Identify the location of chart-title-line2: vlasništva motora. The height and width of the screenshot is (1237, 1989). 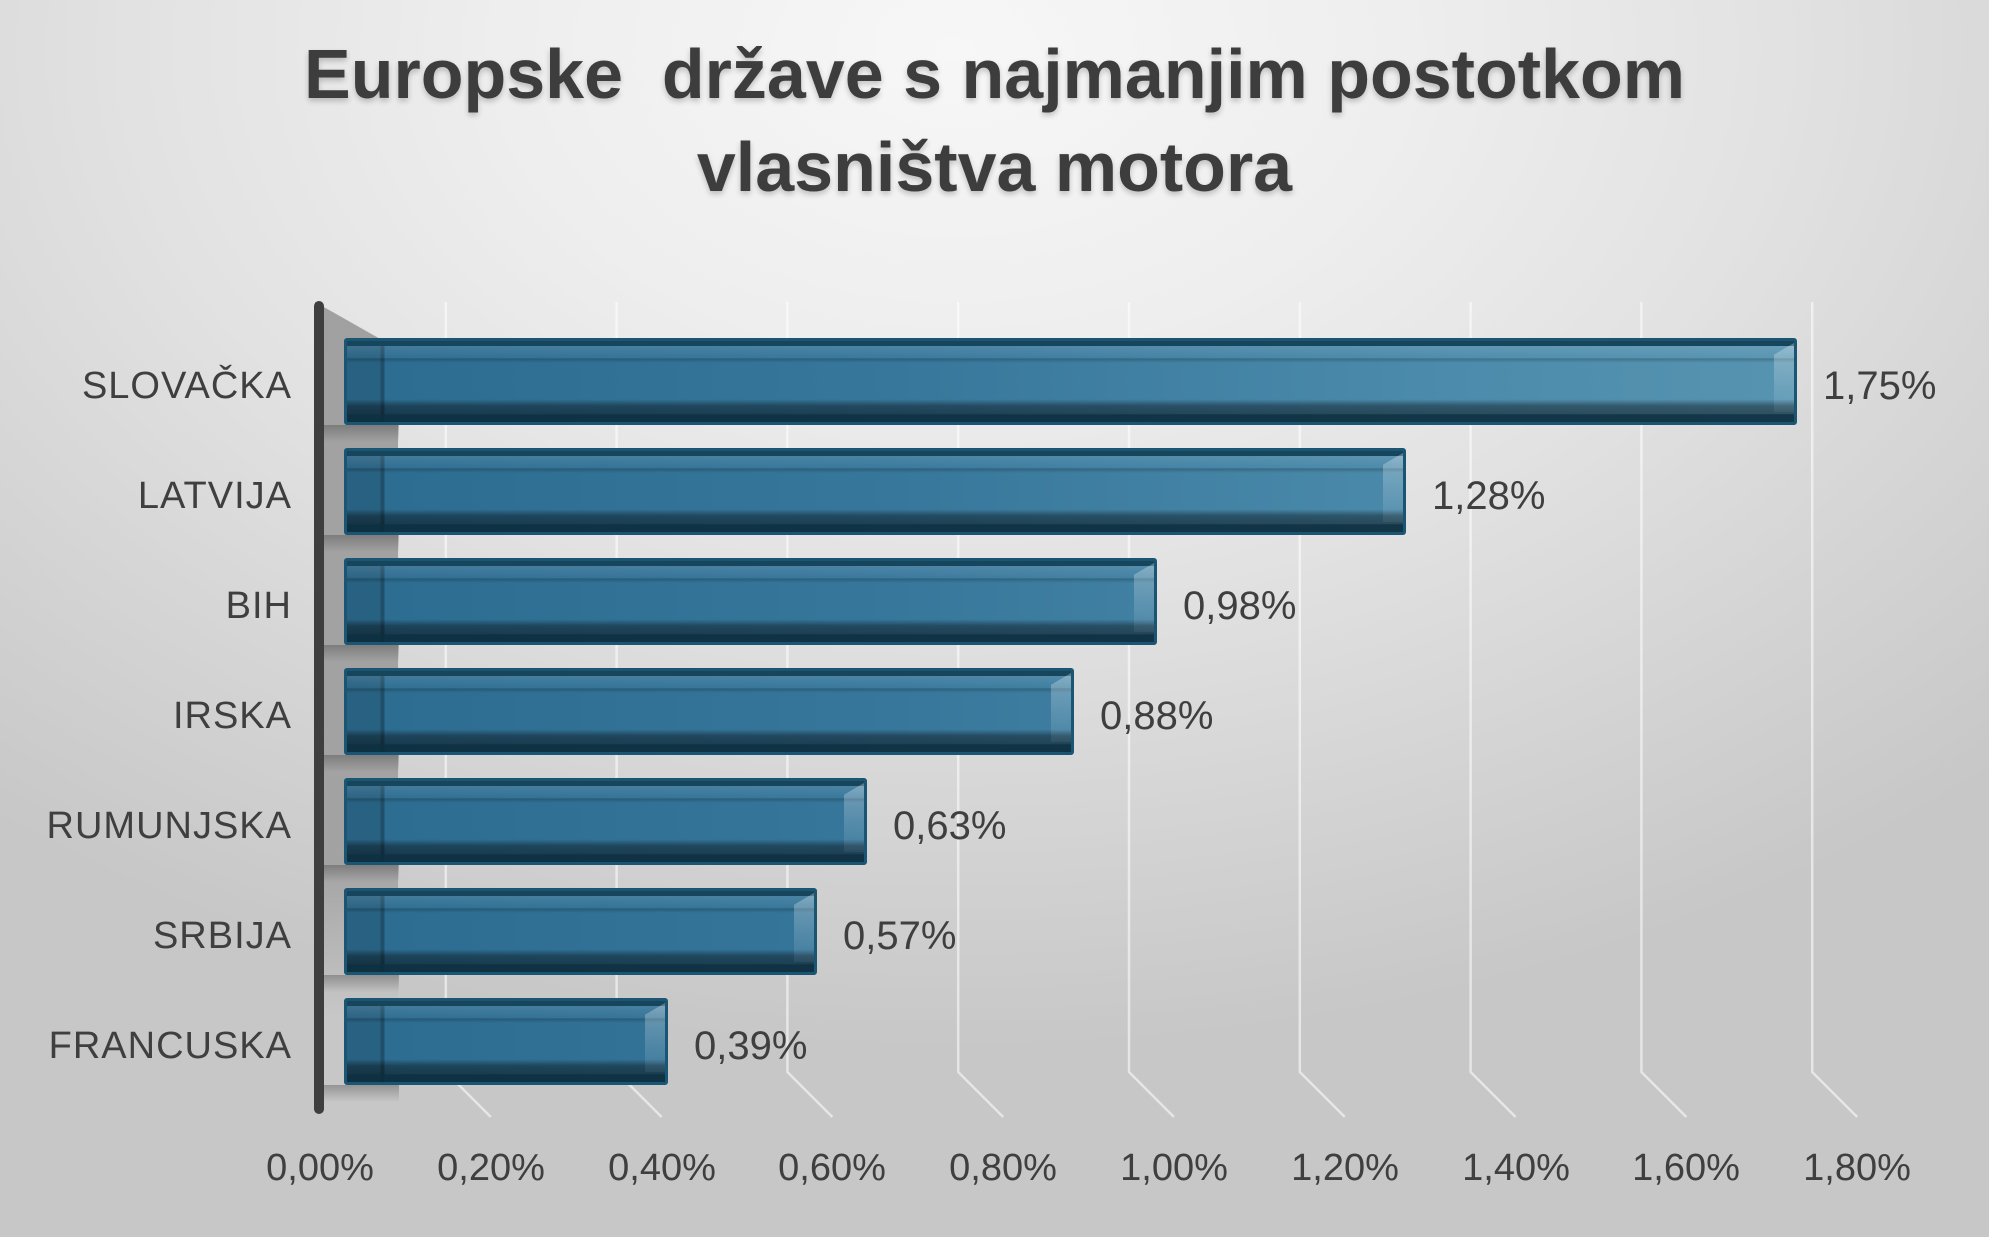
(994, 167).